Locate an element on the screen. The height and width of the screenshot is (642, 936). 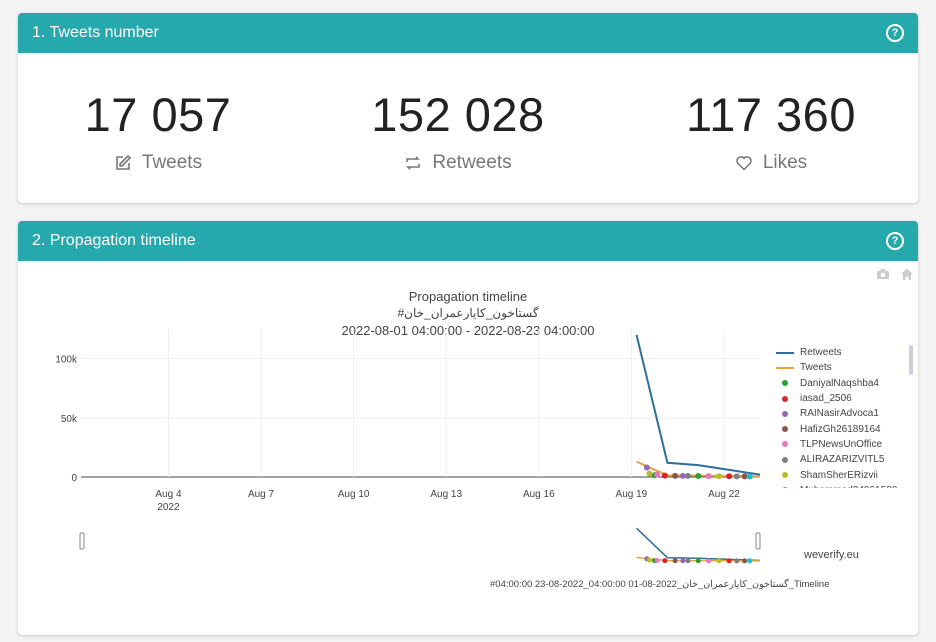
y-tick-label: 100k is located at coordinates (66, 360).